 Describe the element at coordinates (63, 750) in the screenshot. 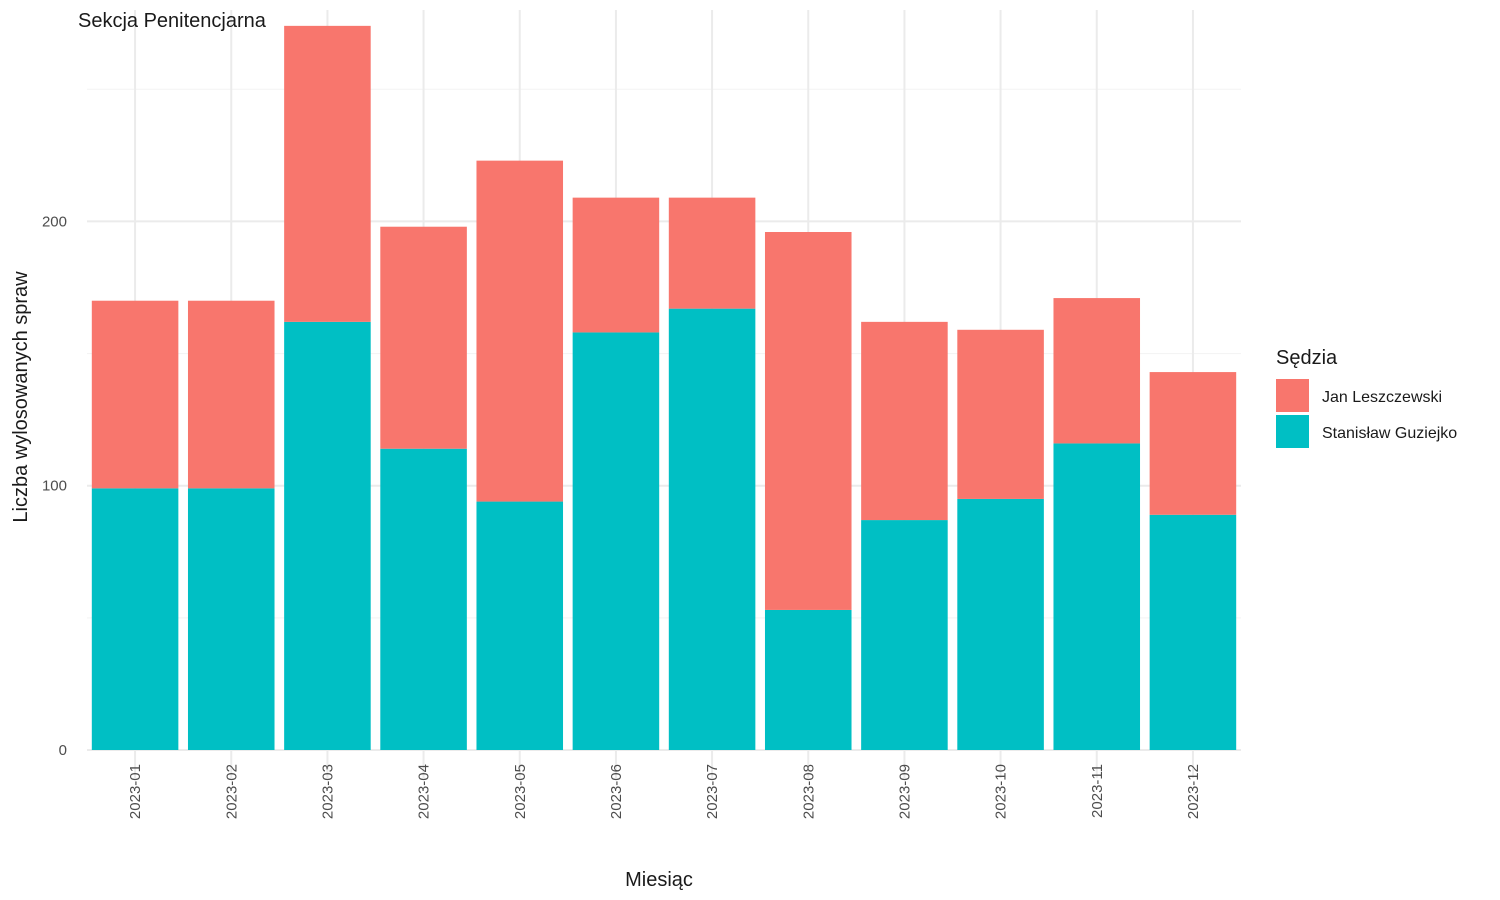

I see `y-tick-label: 0` at that location.